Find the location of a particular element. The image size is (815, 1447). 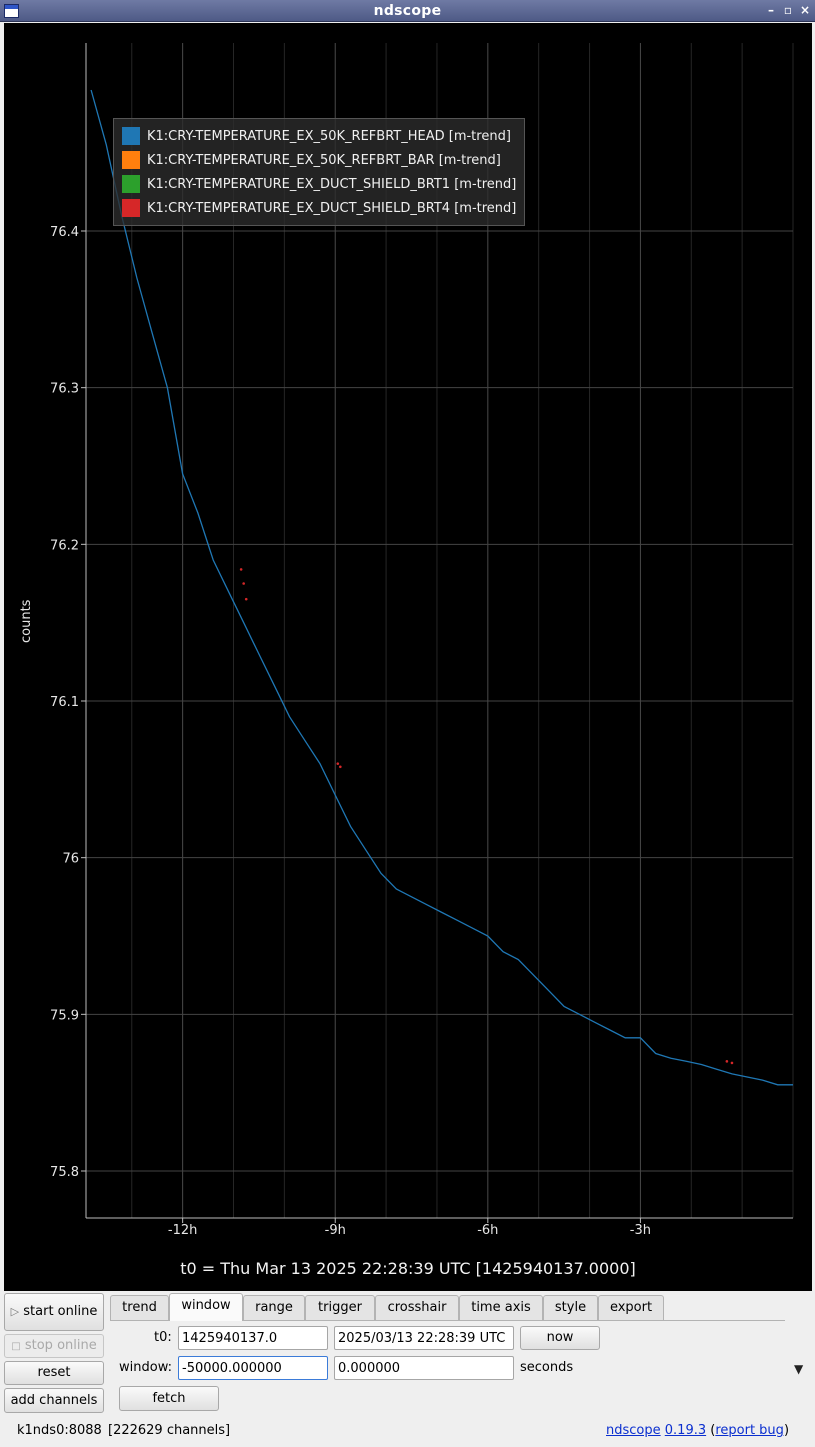

status-links: ndscope 0.19.3 (report bug) is located at coordinates (697, 1430).